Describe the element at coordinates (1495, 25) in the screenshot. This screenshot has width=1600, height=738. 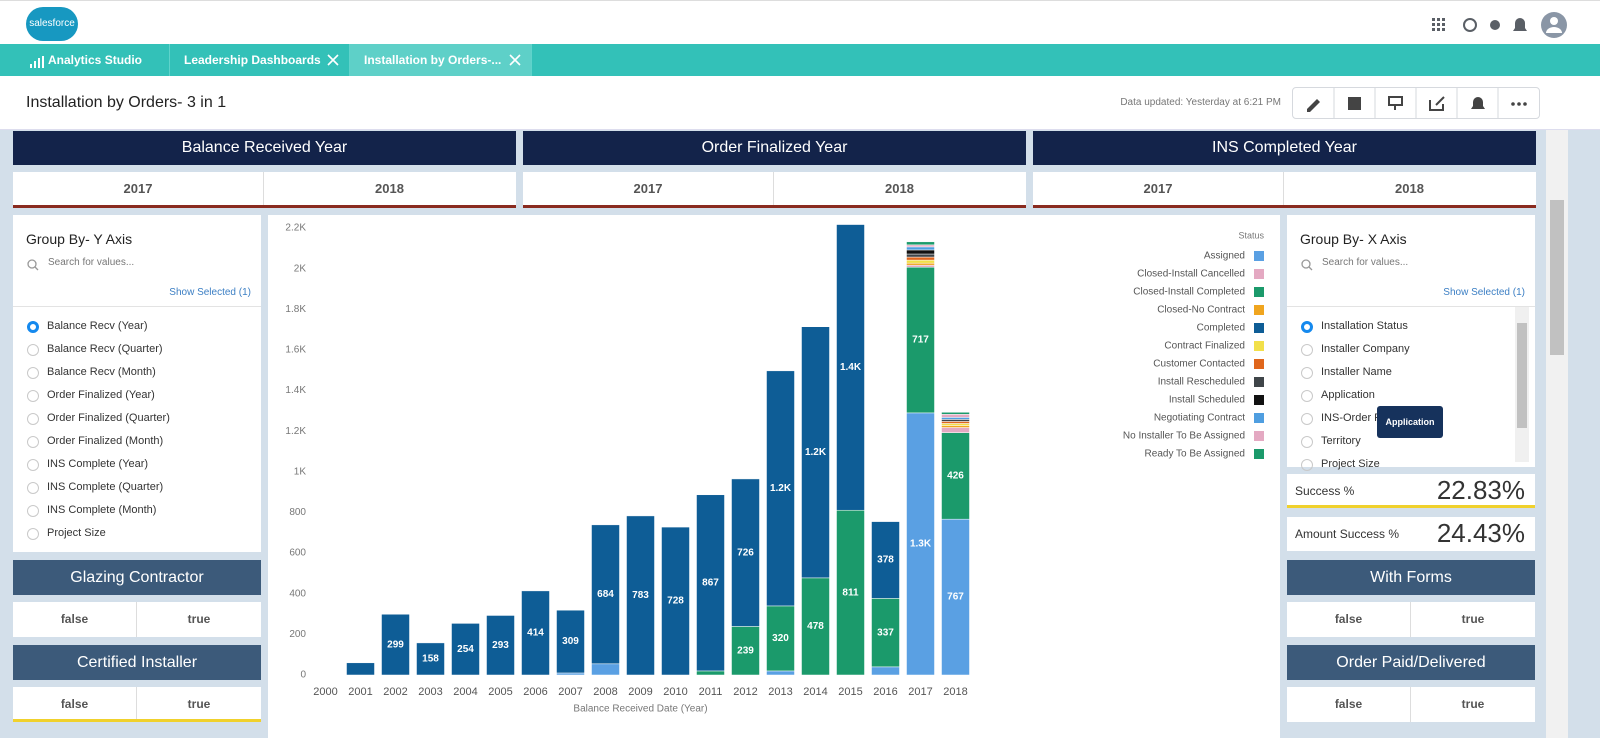
I see `setup-icon` at that location.